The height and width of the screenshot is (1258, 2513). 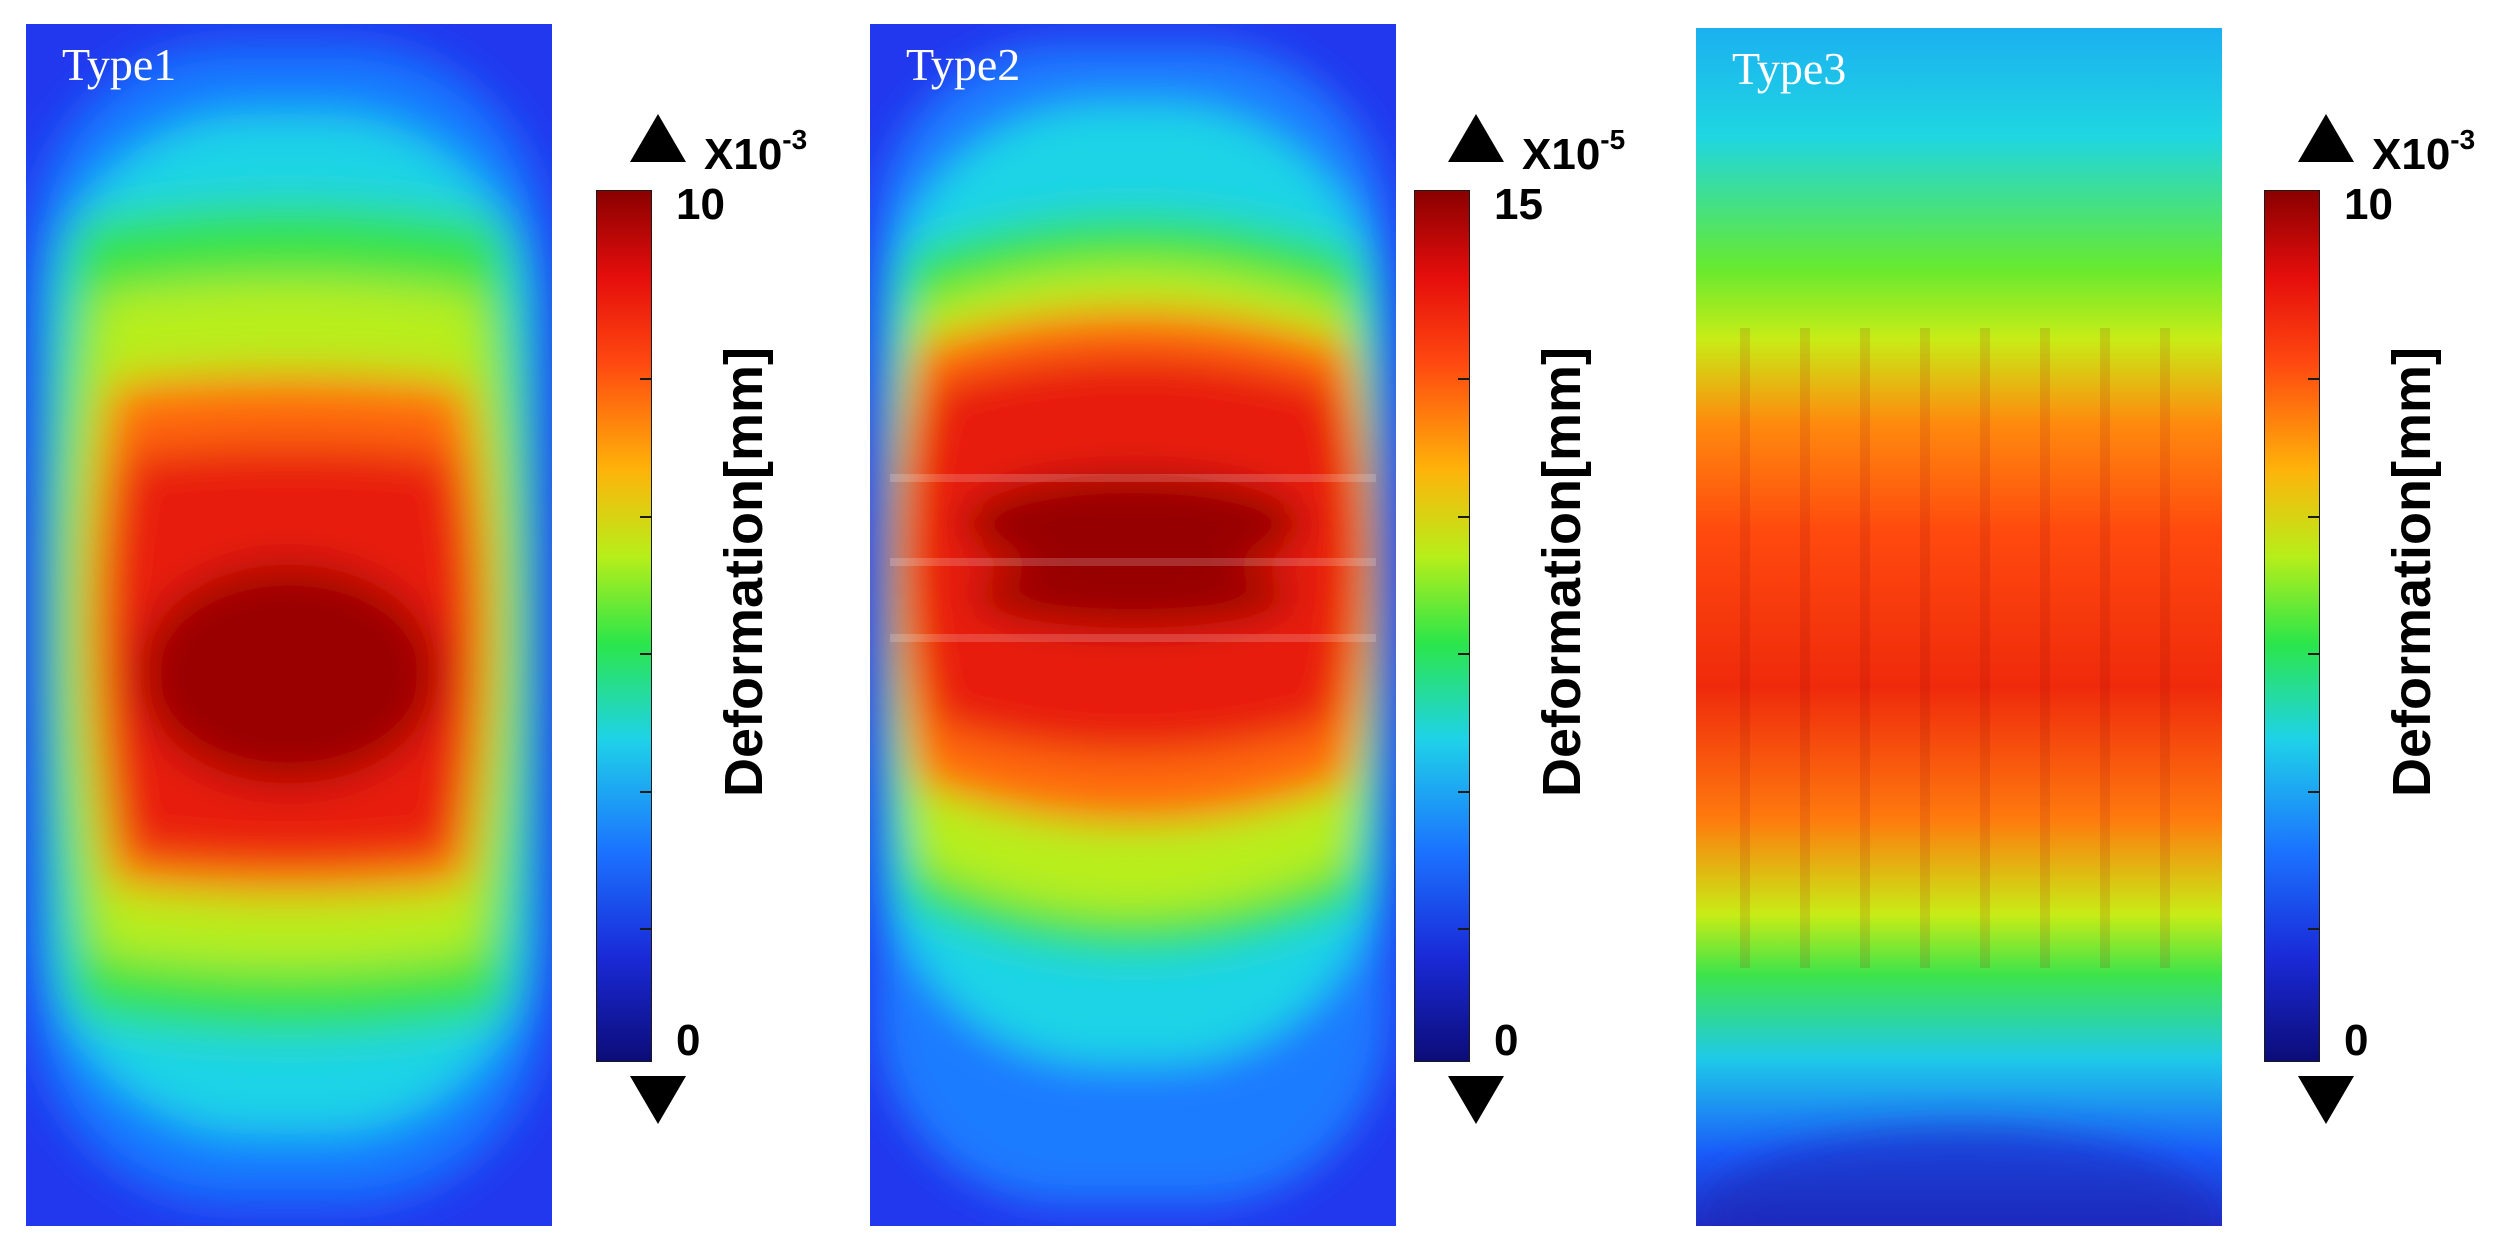 I want to click on colorbar-multiplier: X10-5, so click(x=1573, y=152).